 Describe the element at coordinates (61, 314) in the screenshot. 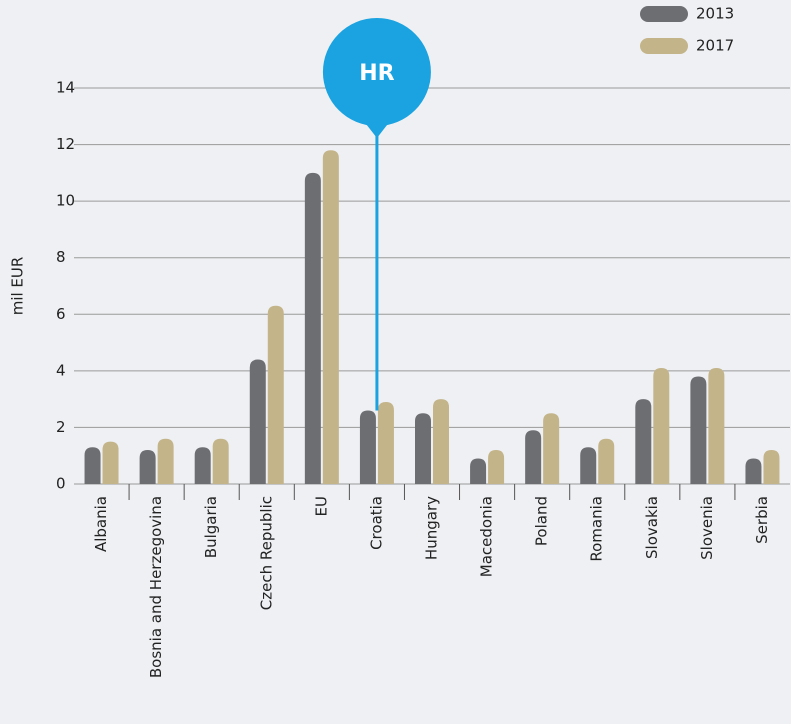

I see `y-tick-label: 6` at that location.